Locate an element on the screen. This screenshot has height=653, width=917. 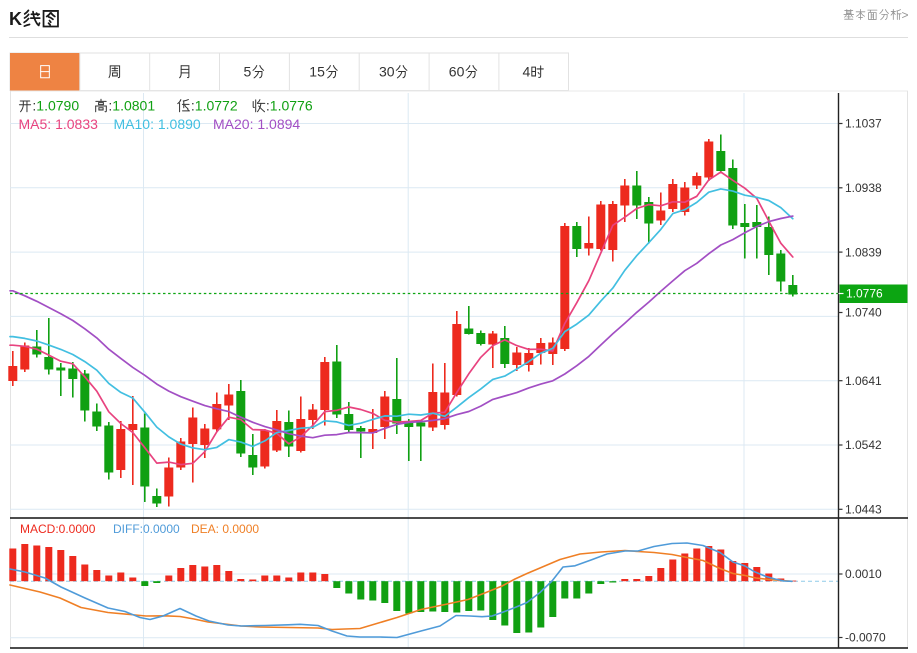
svg-text: 15 is located at coordinates (317, 72).